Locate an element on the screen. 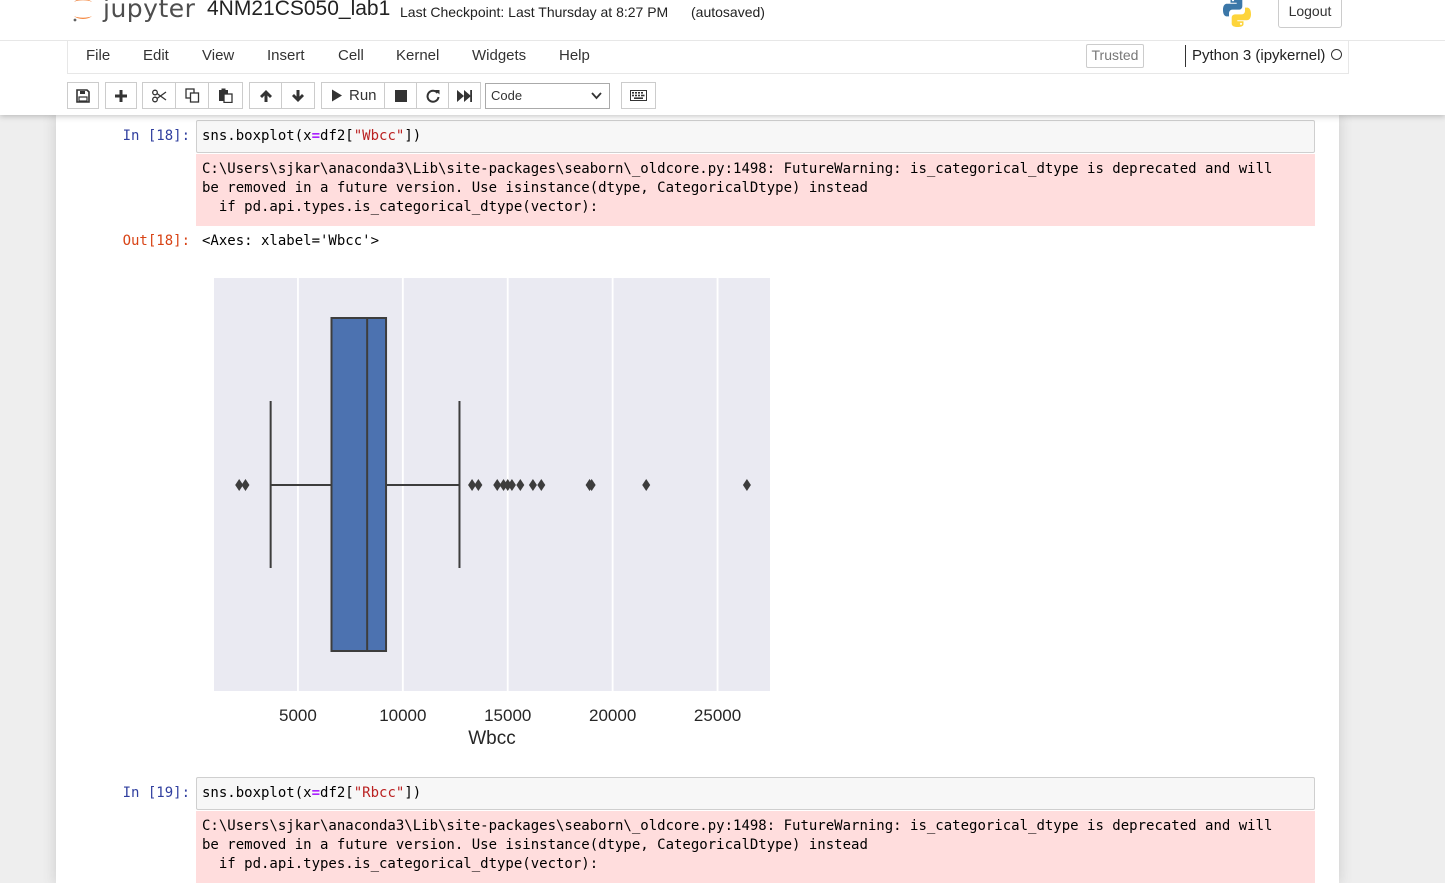 Image resolution: width=1445 pixels, height=883 pixels. menu-kernel: Kernel is located at coordinates (418, 55).